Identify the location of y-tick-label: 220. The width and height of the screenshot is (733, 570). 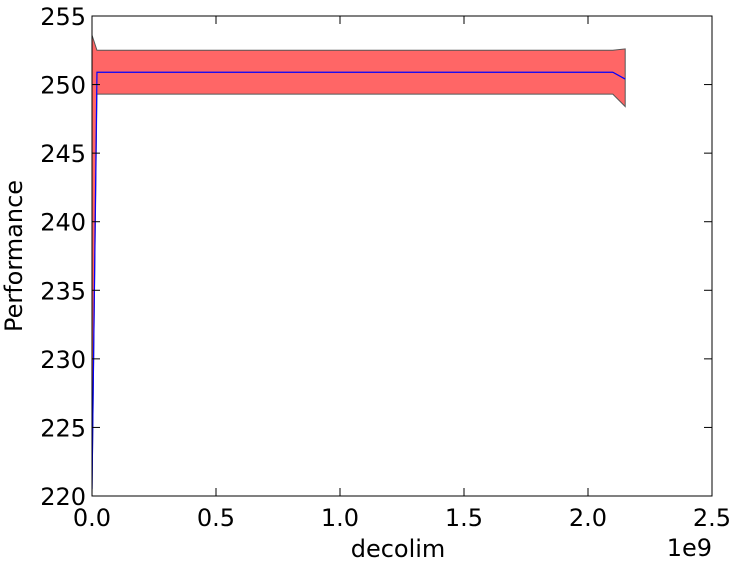
(63, 497).